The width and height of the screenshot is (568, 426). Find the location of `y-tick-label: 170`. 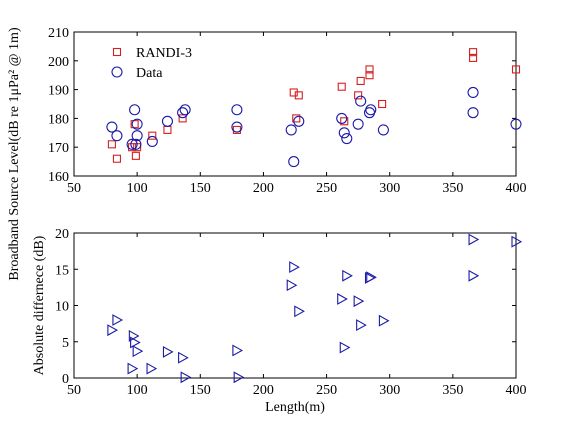

y-tick-label: 170 is located at coordinates (58, 148).